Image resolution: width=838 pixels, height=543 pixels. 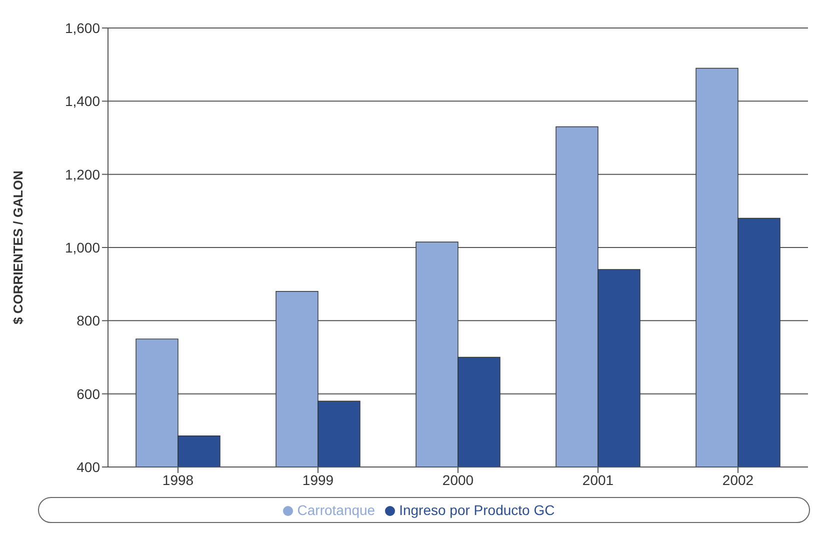 What do you see at coordinates (82, 101) in the screenshot?
I see `y-tick-label: 1,400` at bounding box center [82, 101].